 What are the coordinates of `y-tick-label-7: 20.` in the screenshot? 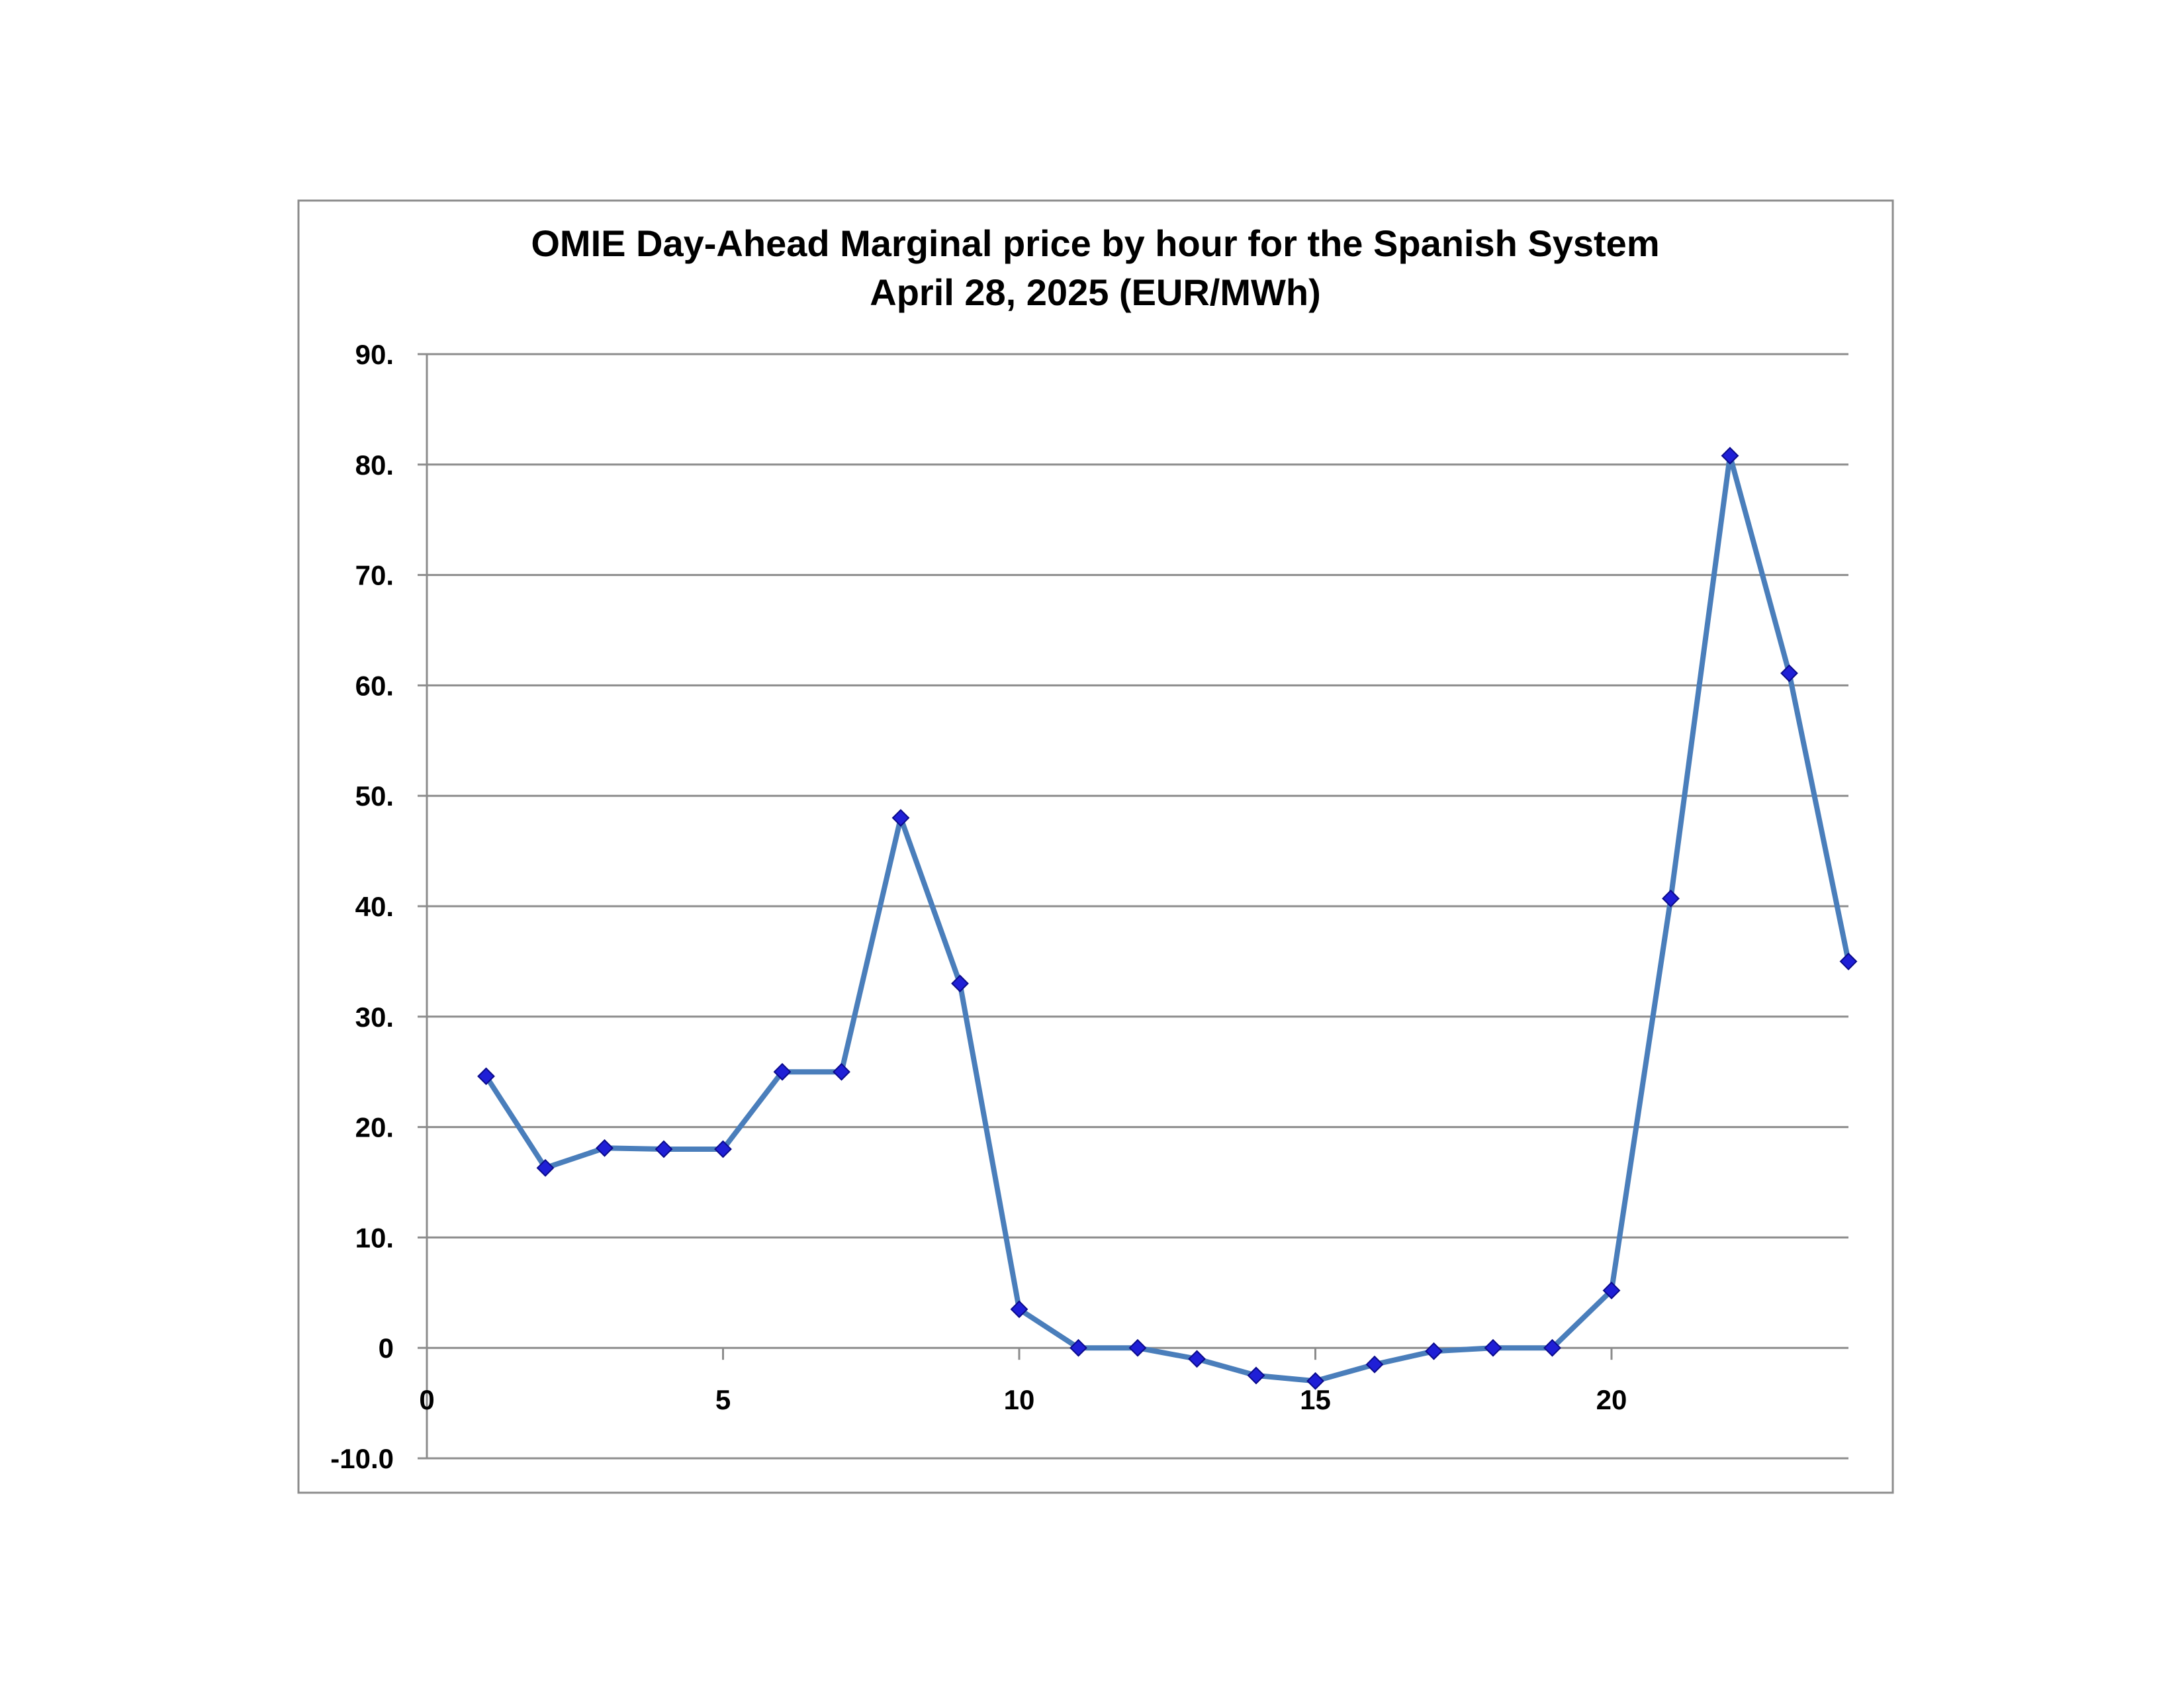 It's located at (375, 1127).